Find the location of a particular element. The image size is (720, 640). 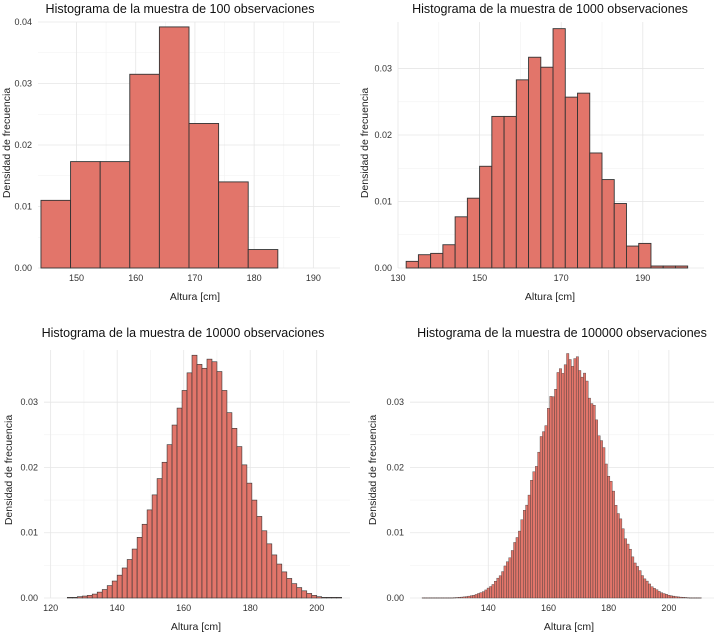

y-tick-label: 0.03 is located at coordinates (29, 402).